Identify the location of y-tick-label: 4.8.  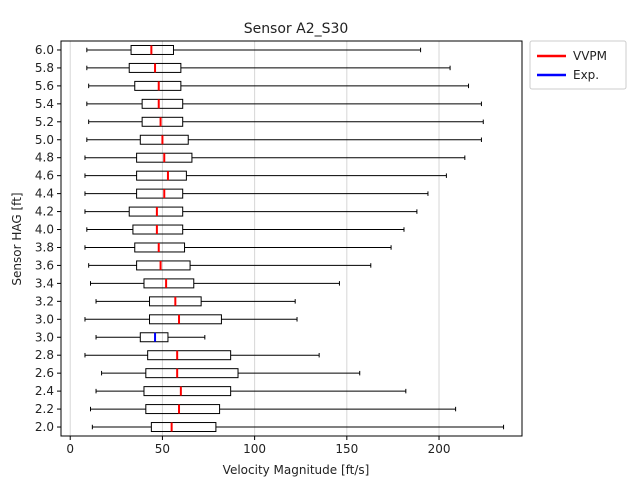
(44, 158).